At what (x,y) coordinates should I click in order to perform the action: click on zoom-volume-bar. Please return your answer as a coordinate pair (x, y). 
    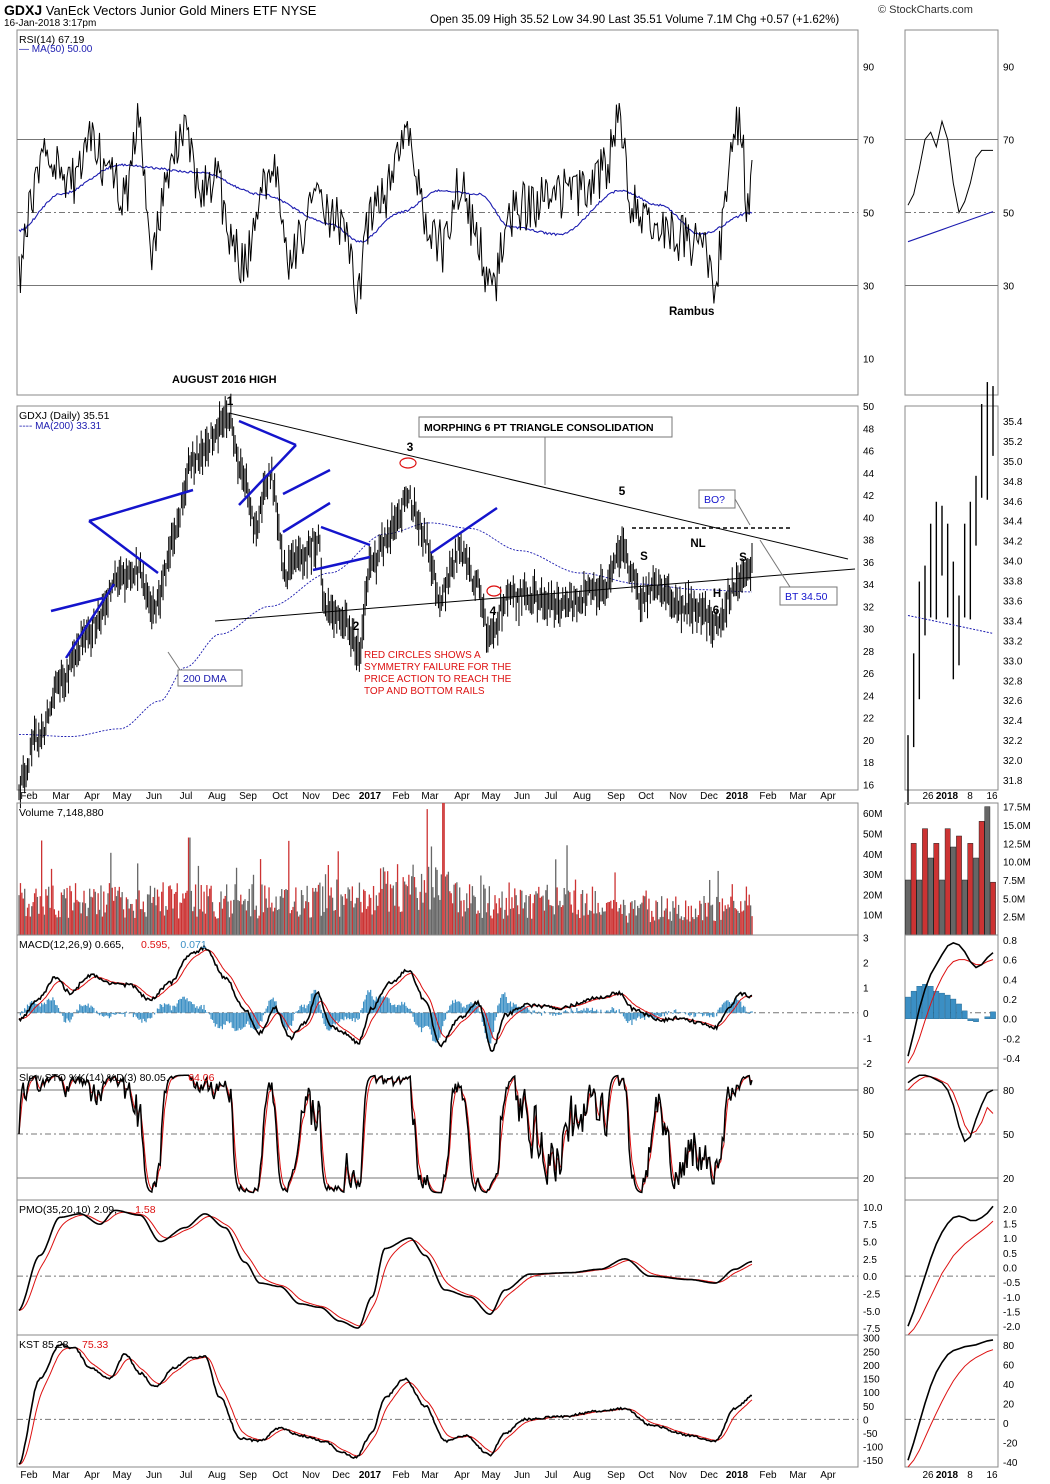
    Looking at the image, I should click on (947, 882).